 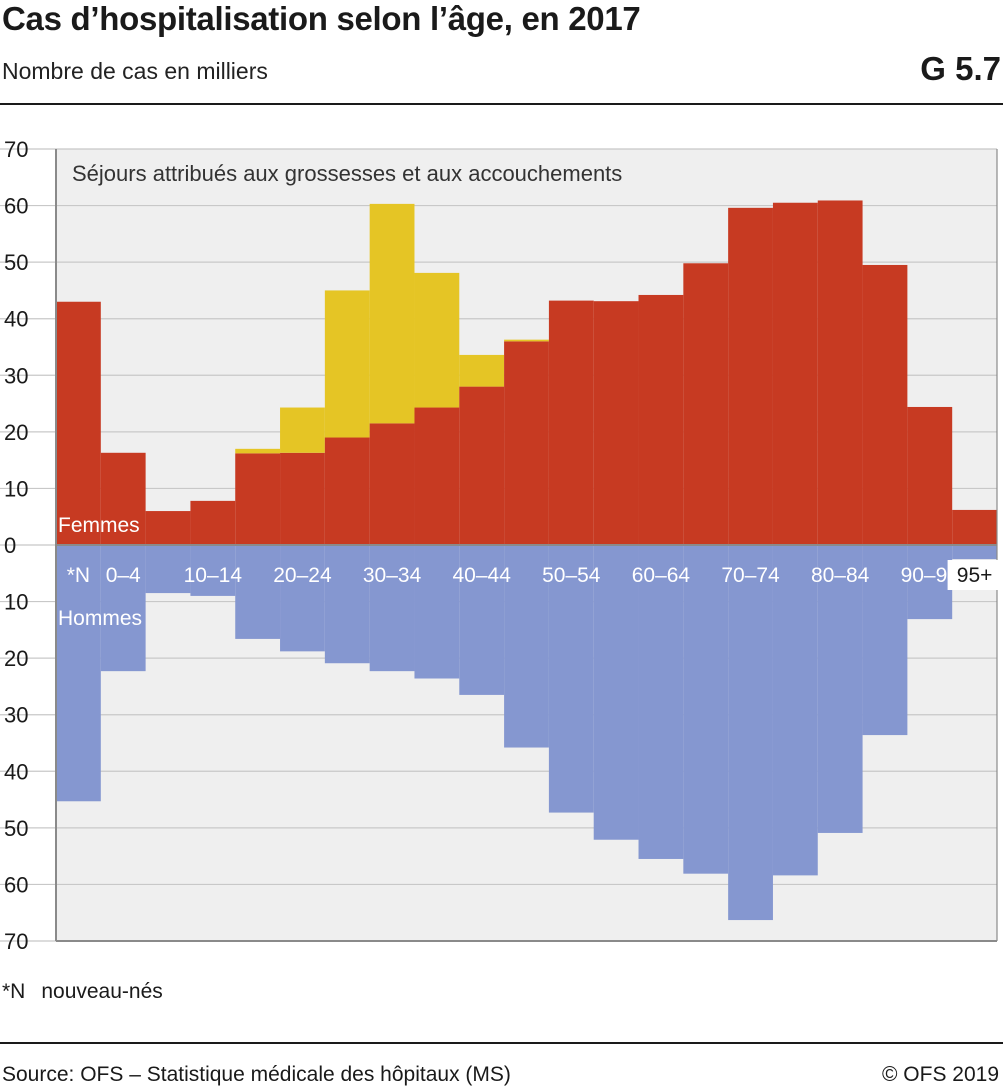 What do you see at coordinates (100, 618) in the screenshot?
I see `series-label-hommes: Hommes` at bounding box center [100, 618].